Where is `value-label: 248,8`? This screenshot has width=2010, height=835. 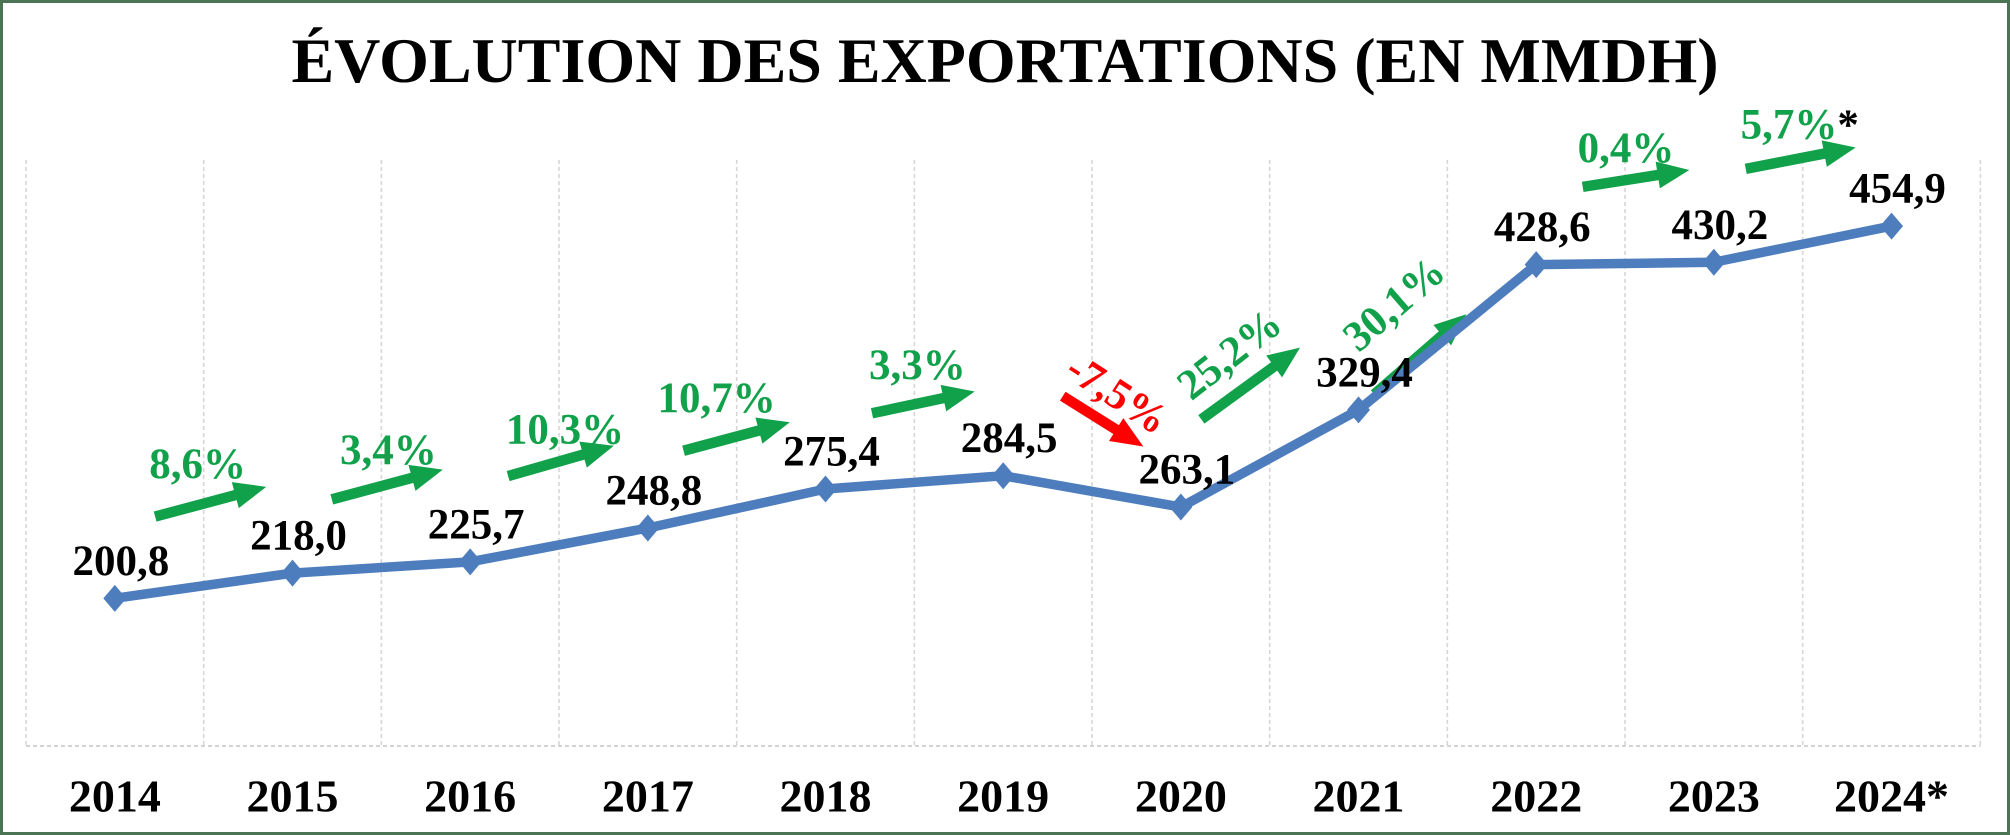 value-label: 248,8 is located at coordinates (653, 491).